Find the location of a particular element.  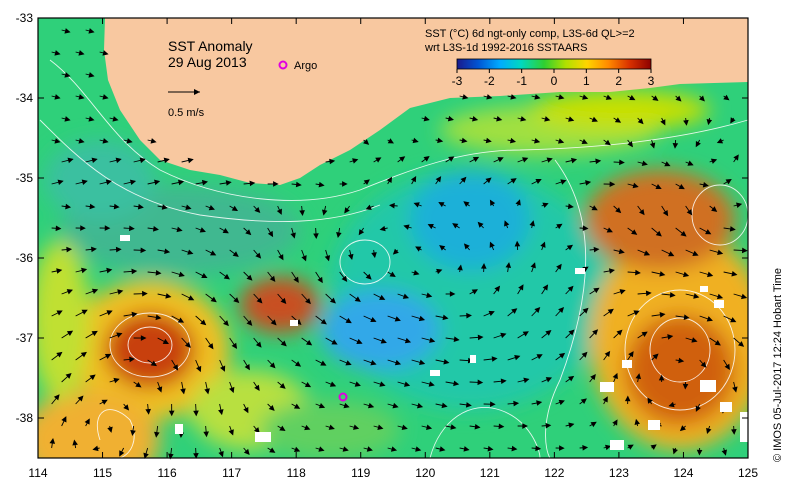

colorbar-tick-label: -3 is located at coordinates (457, 81).